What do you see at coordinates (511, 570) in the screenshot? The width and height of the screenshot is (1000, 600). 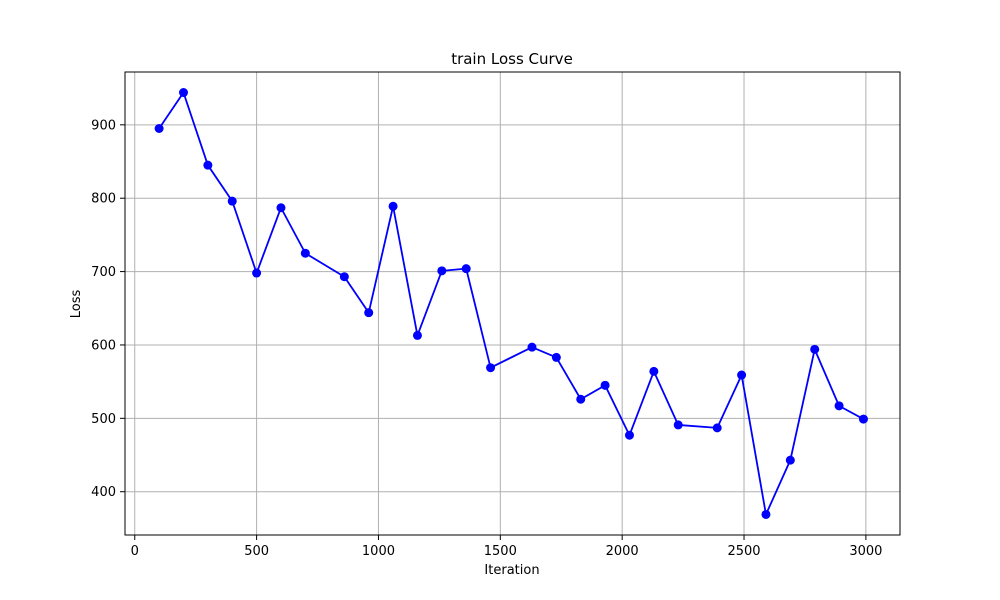 I see `x-axis-label: Iteration` at bounding box center [511, 570].